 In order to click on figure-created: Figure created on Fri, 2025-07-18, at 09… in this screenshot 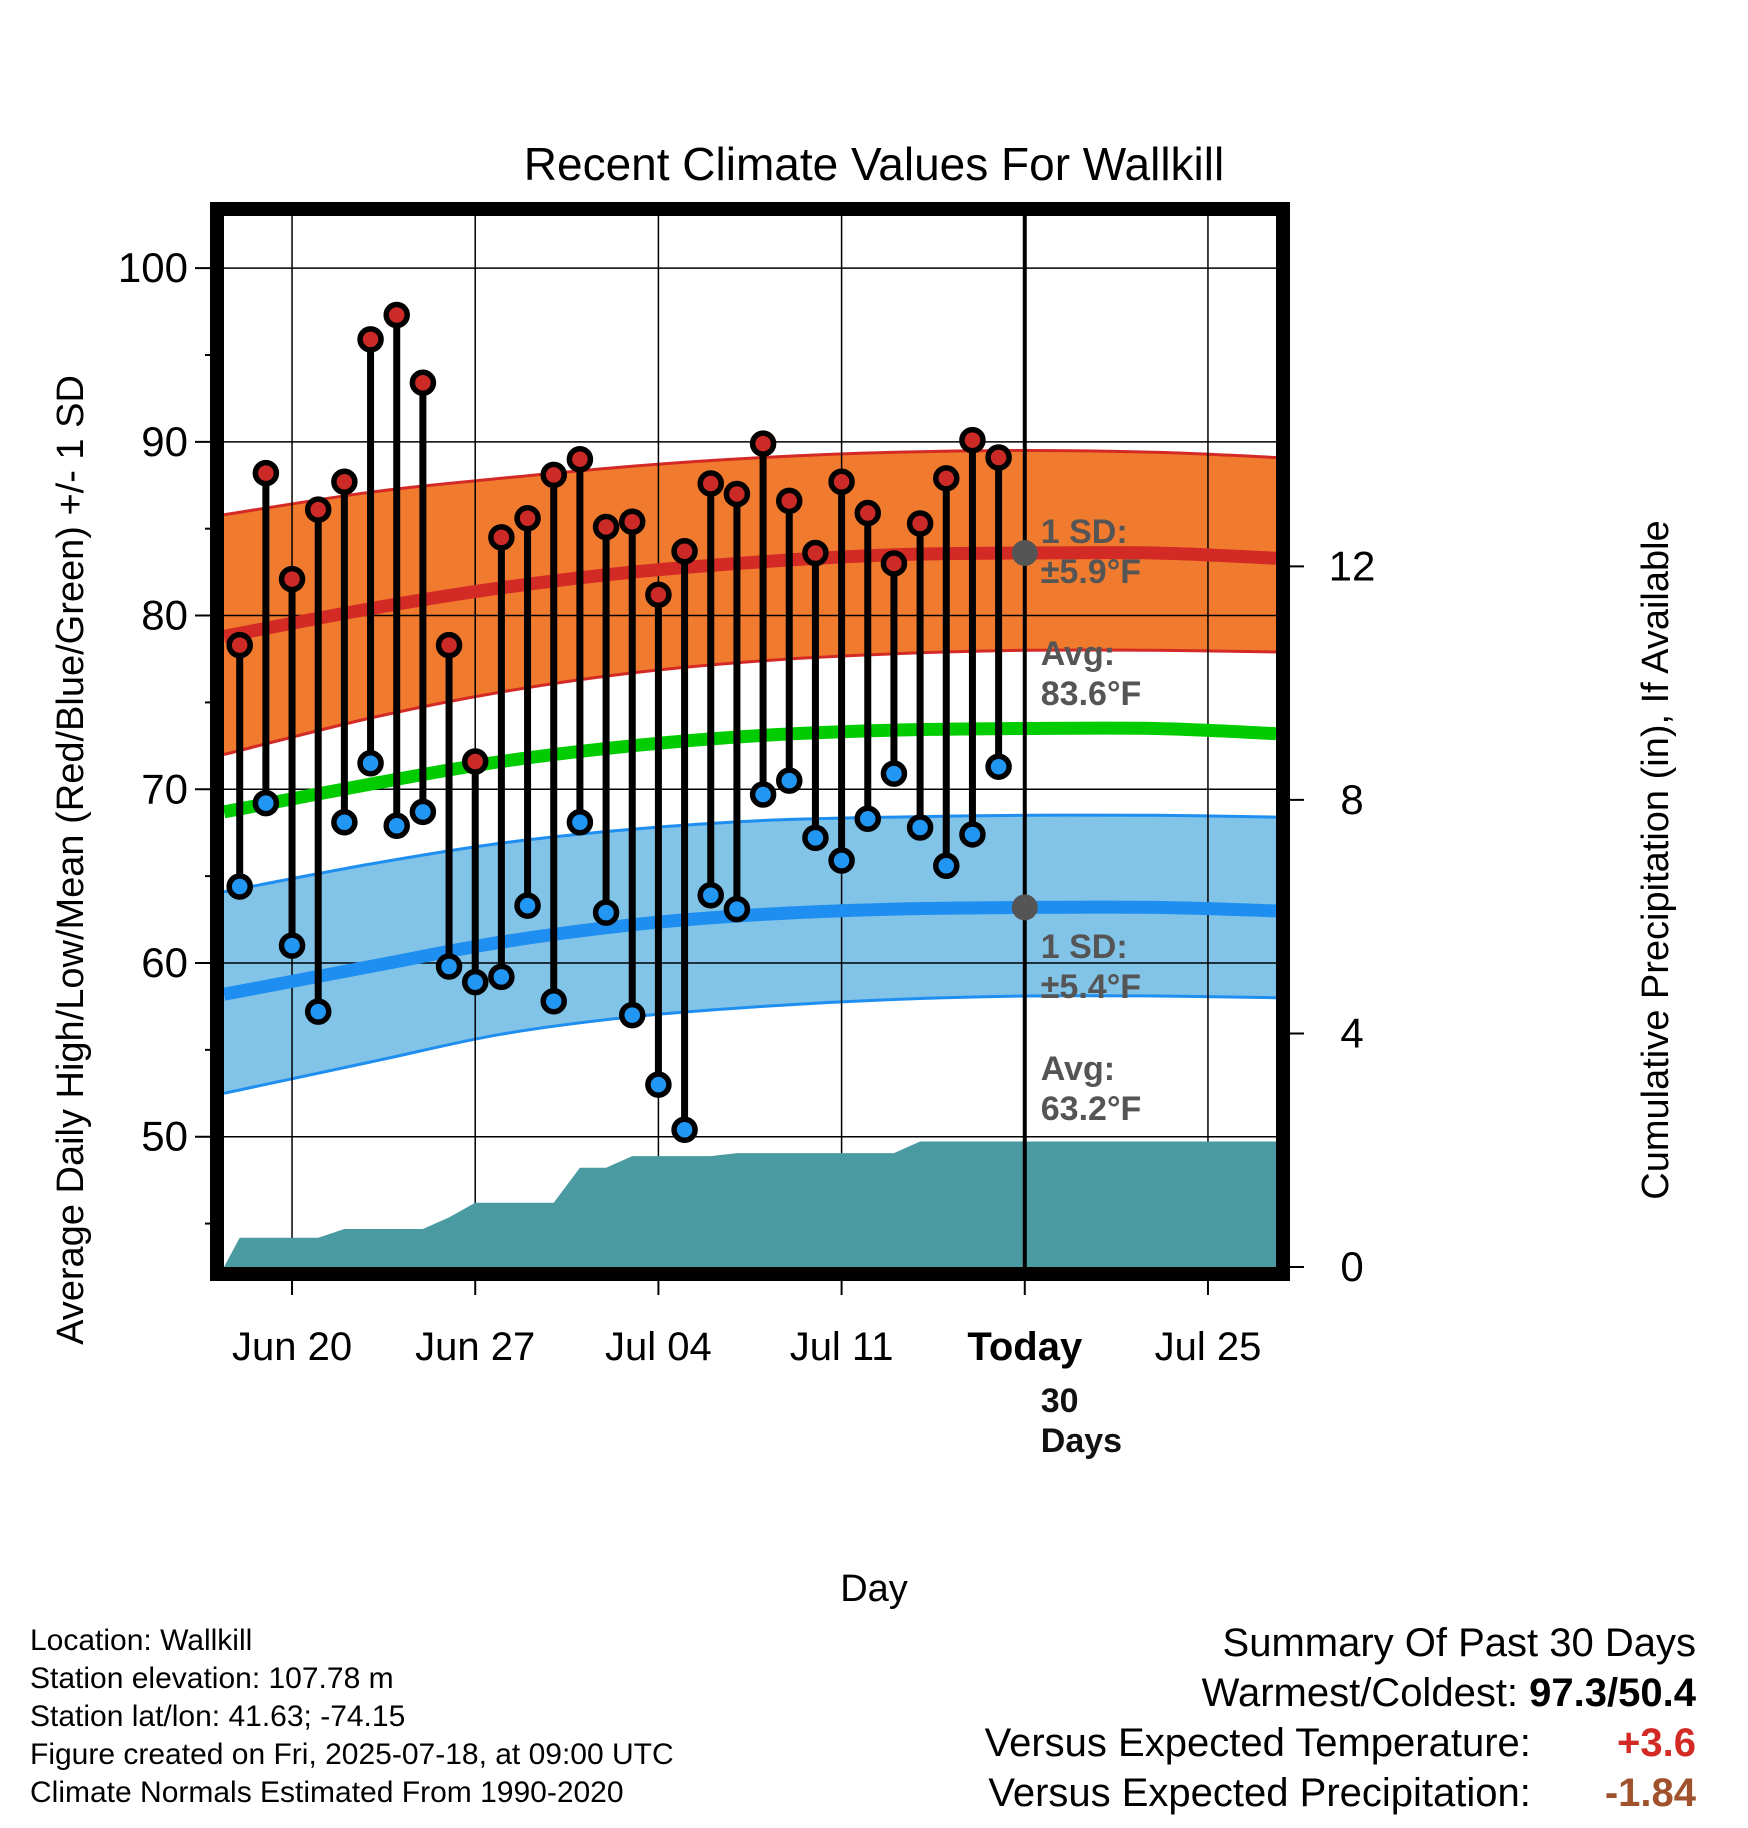, I will do `click(352, 1754)`.